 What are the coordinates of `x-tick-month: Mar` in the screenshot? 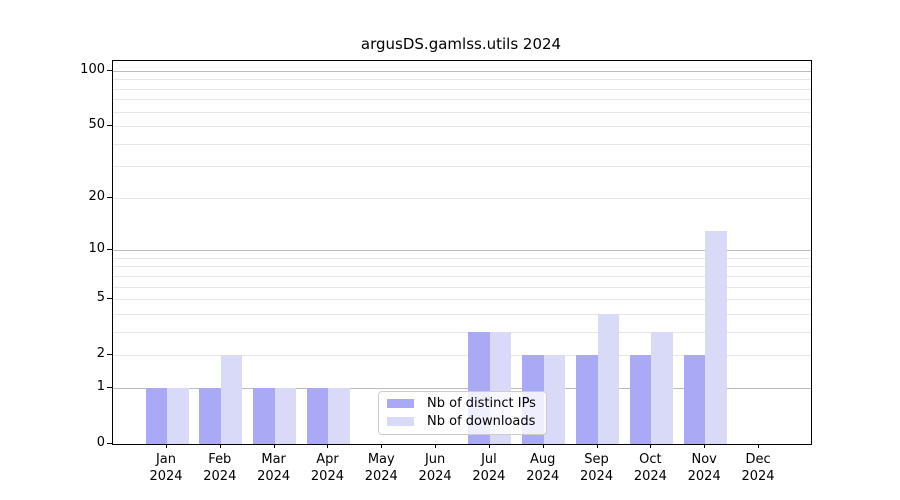 It's located at (273, 459).